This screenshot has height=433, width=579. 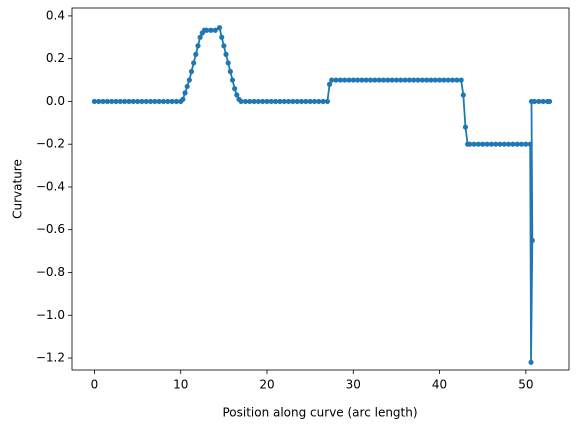 I want to click on y-tick-label: −1.2, so click(x=50, y=358).